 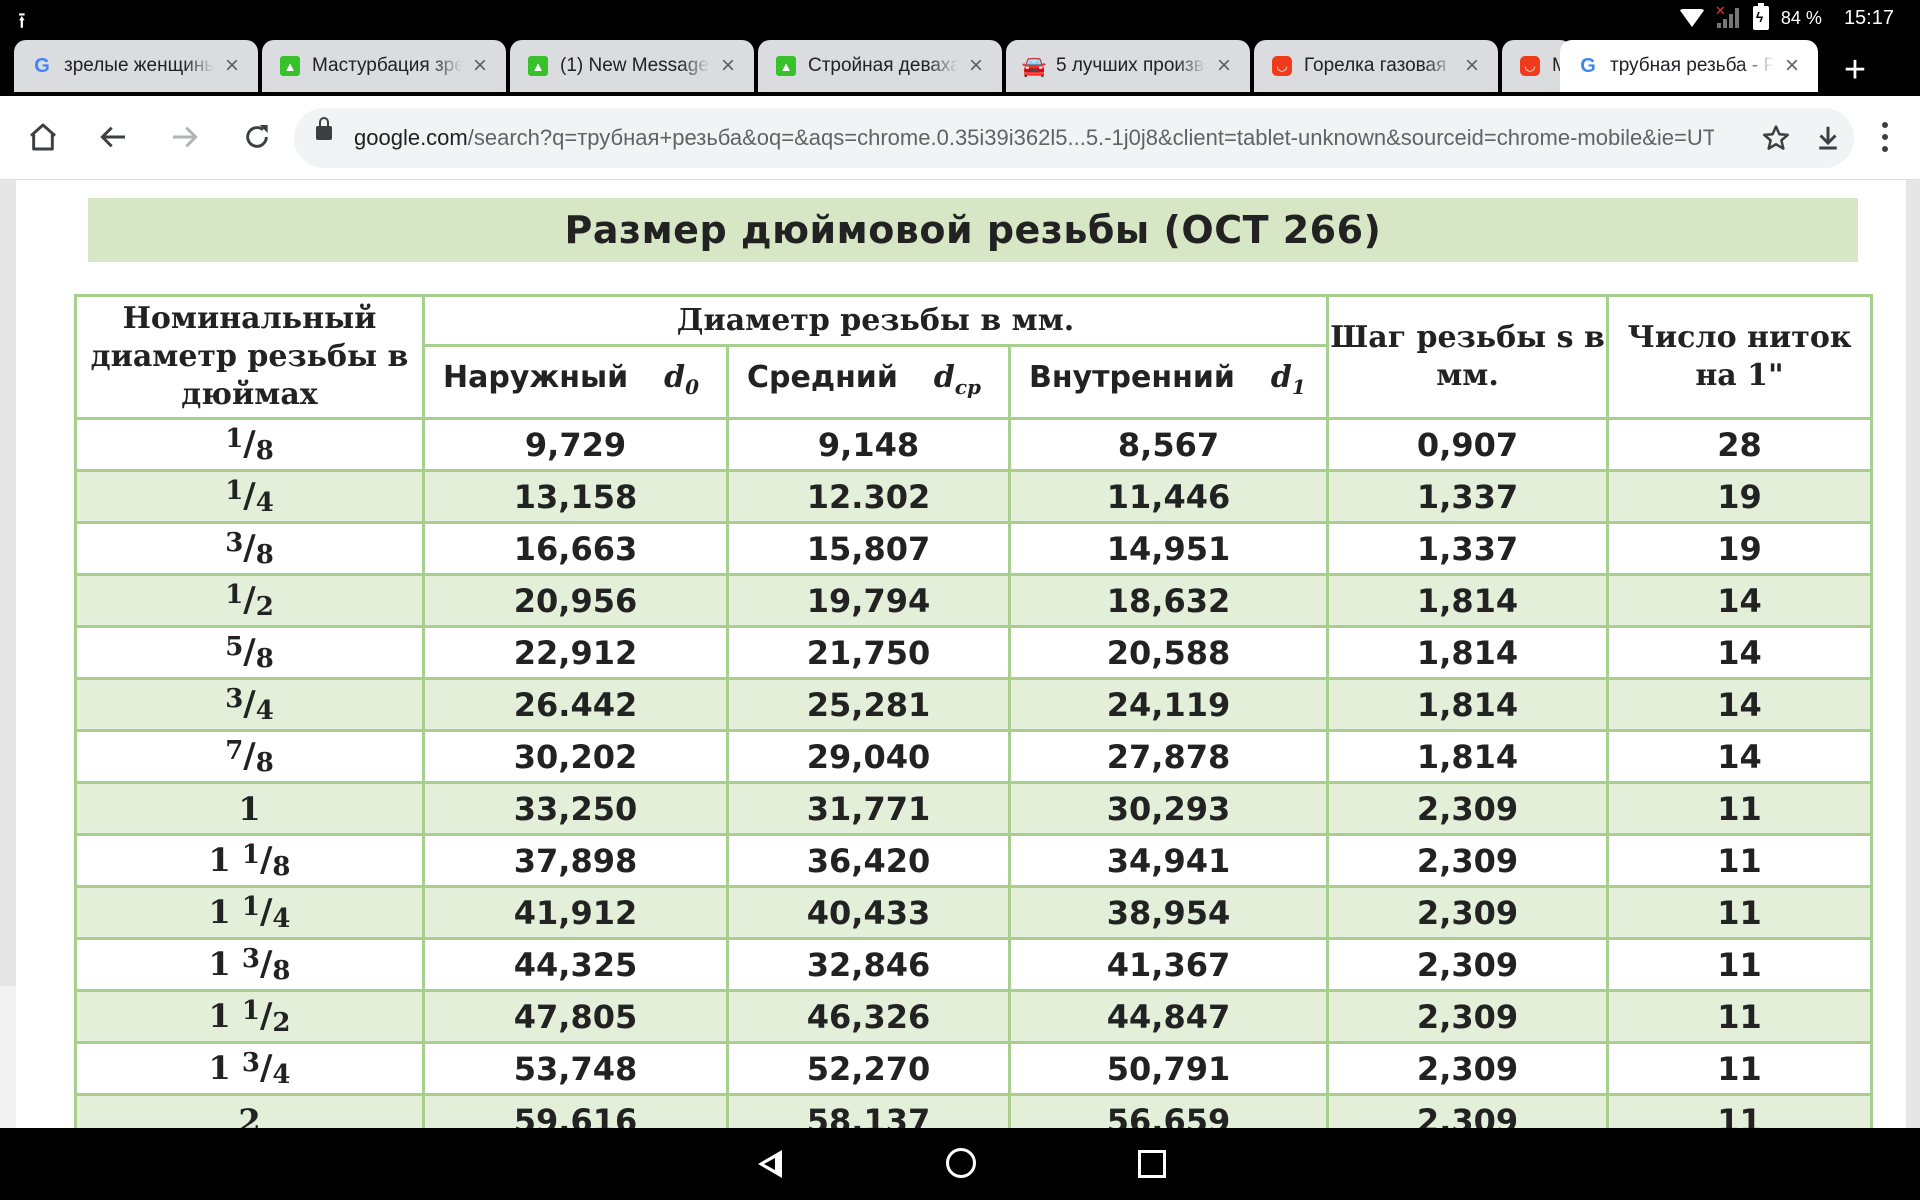 I want to click on tab-title: Стройная деваха, so click(x=883, y=65).